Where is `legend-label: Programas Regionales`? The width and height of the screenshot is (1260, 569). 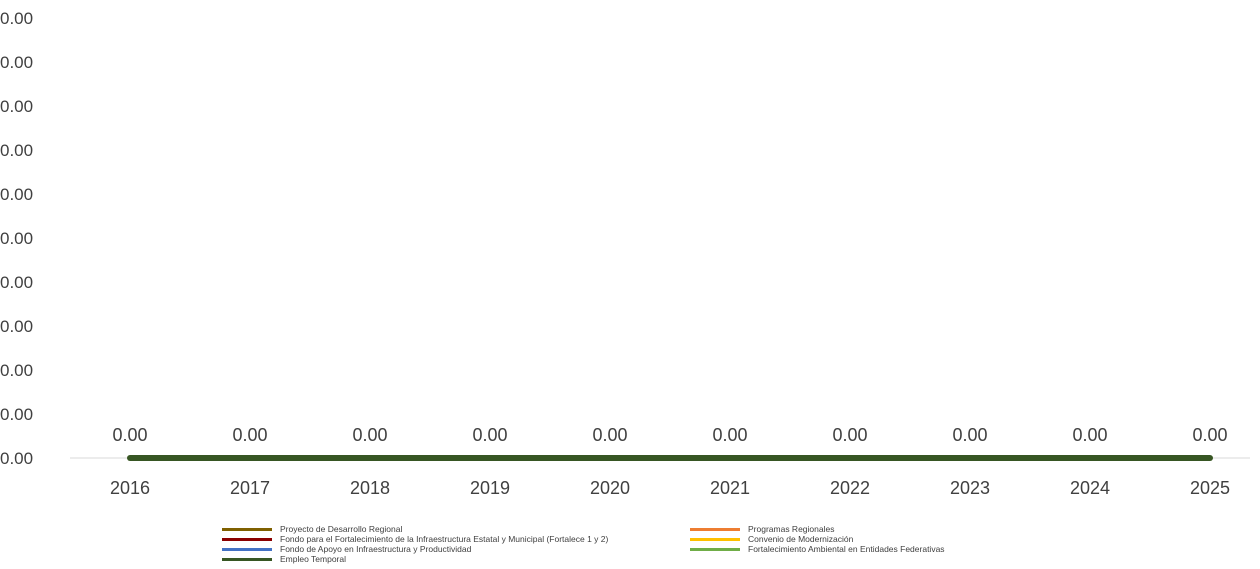 legend-label: Programas Regionales is located at coordinates (791, 529).